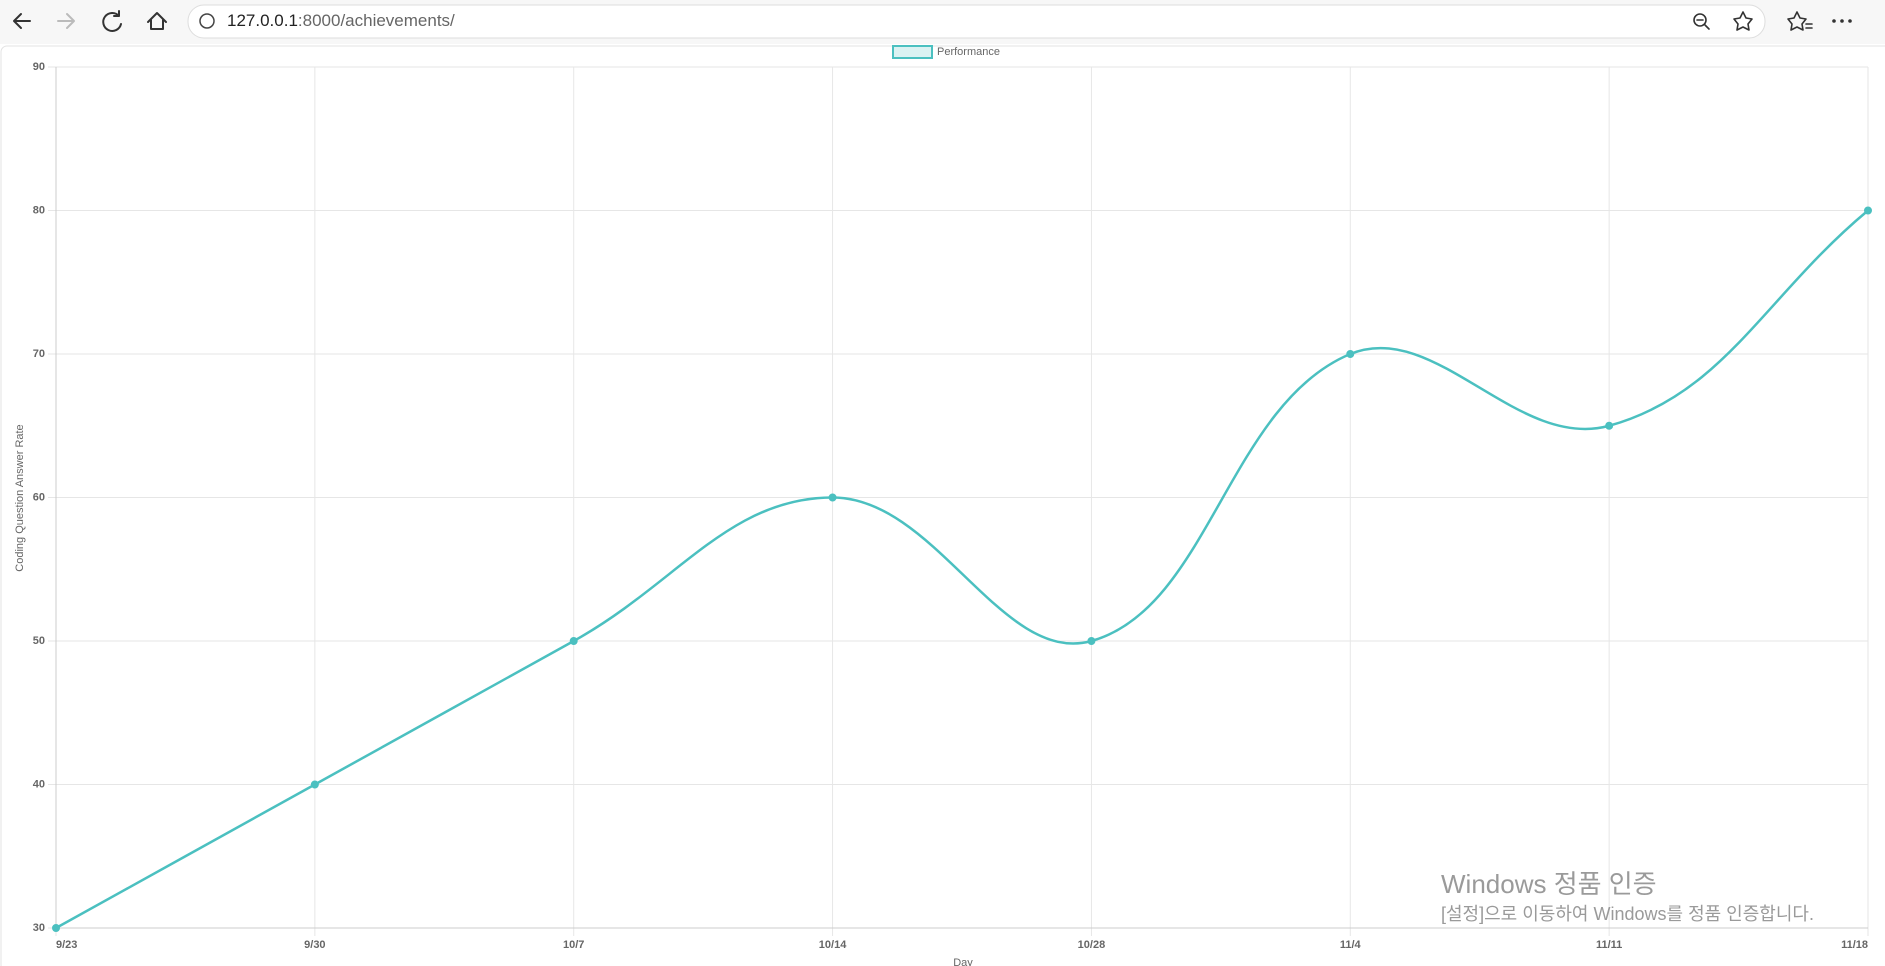 The width and height of the screenshot is (1885, 966). What do you see at coordinates (1609, 945) in the screenshot?
I see `x-tick-label: 11/11` at bounding box center [1609, 945].